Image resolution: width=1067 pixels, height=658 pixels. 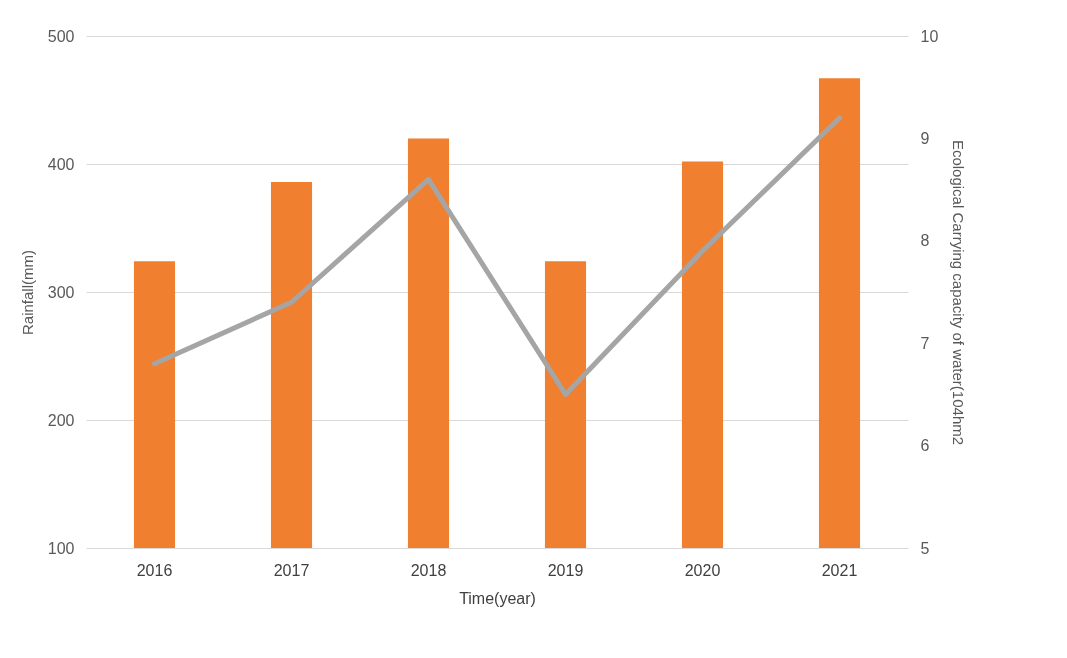 What do you see at coordinates (959, 292) in the screenshot?
I see `y2-axis-title: Ecological Carrying capacity of water(104hm2` at bounding box center [959, 292].